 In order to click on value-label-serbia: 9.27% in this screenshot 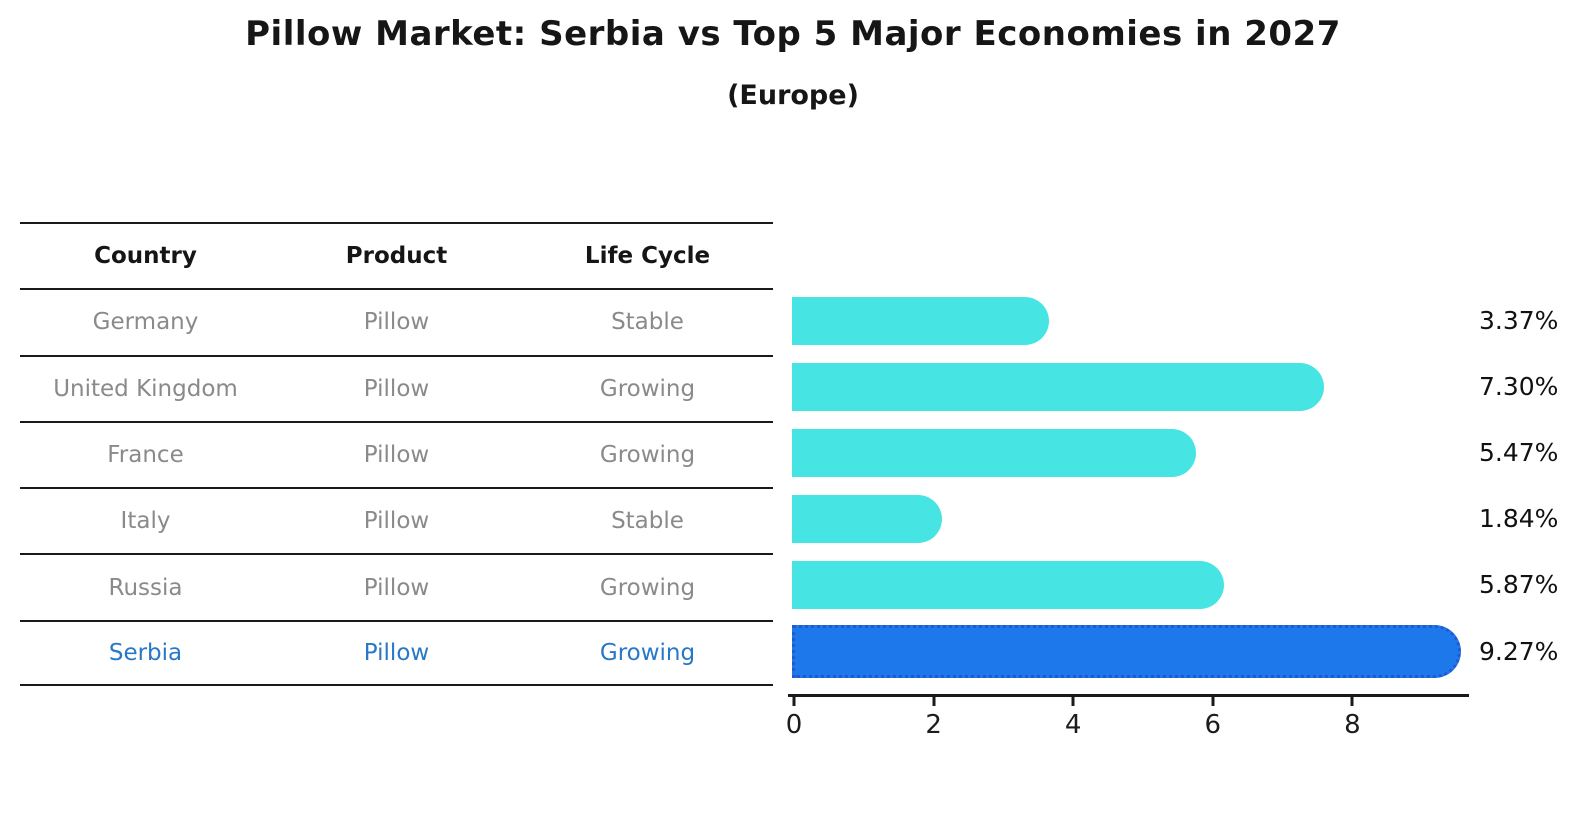, I will do `click(1519, 651)`.